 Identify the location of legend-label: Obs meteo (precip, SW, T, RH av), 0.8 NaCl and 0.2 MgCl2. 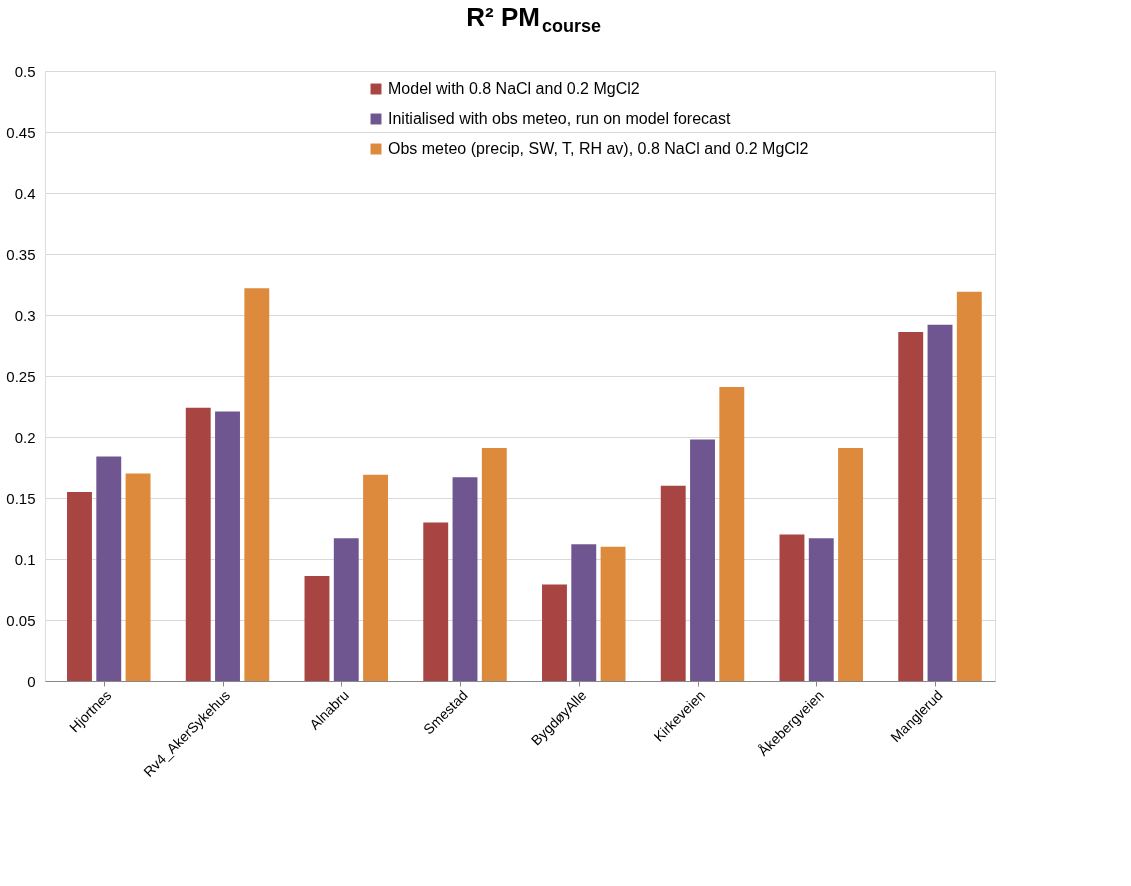
(598, 148).